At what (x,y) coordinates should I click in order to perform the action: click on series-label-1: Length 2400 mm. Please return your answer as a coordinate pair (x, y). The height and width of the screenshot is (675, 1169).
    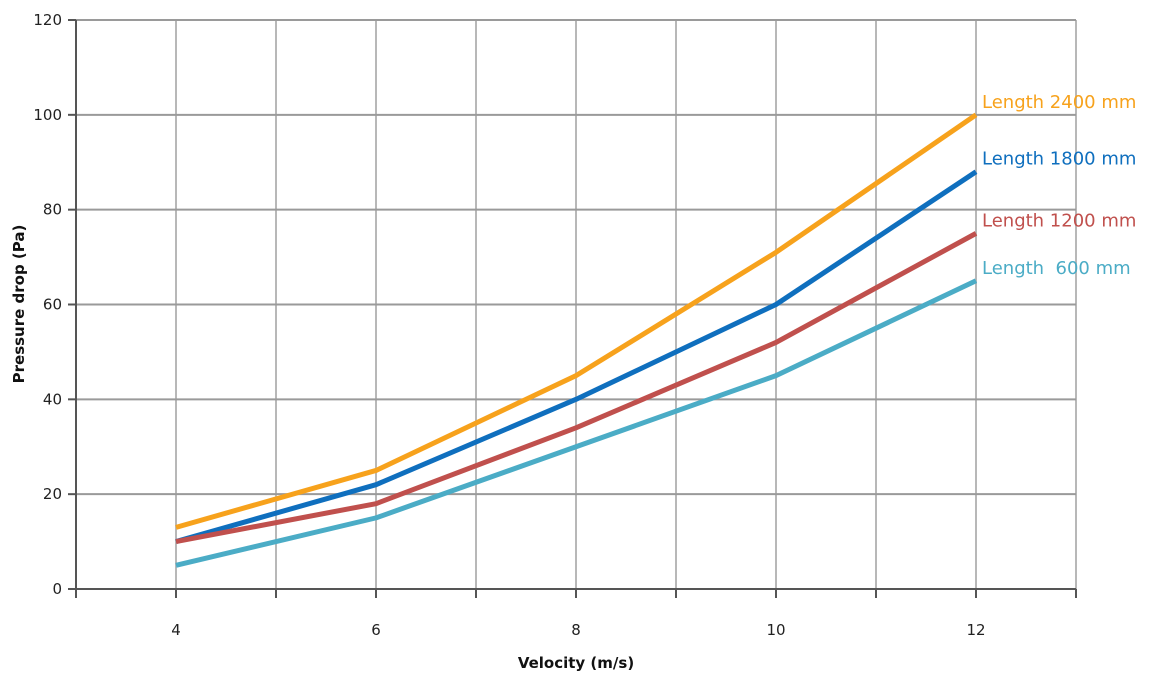
    Looking at the image, I should click on (1059, 102).